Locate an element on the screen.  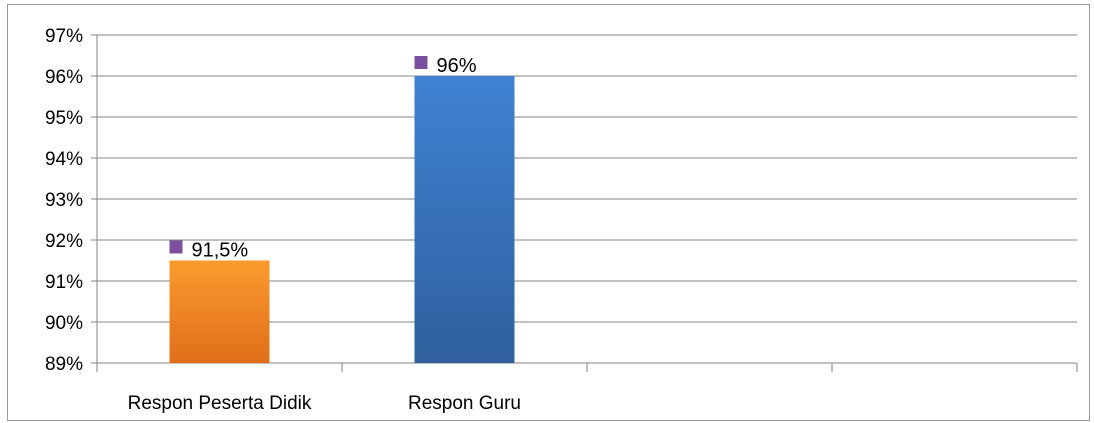
x-axis-category-labels: Respon Peserta Didik Respon Guru is located at coordinates (324, 403).